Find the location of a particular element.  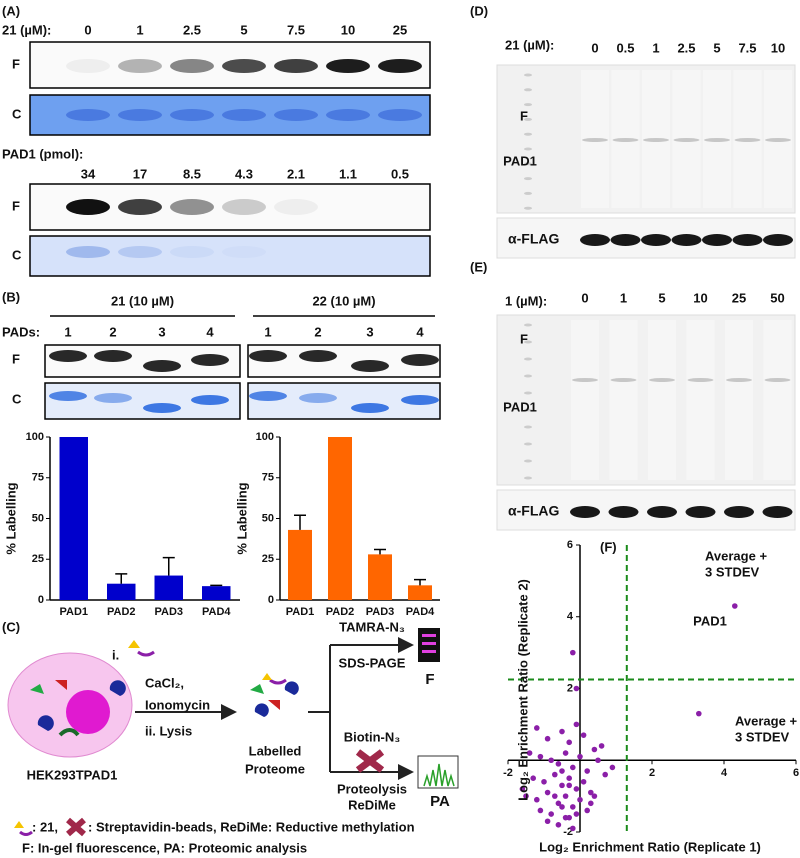

group-label: 22 (10 µM) is located at coordinates (343, 300).